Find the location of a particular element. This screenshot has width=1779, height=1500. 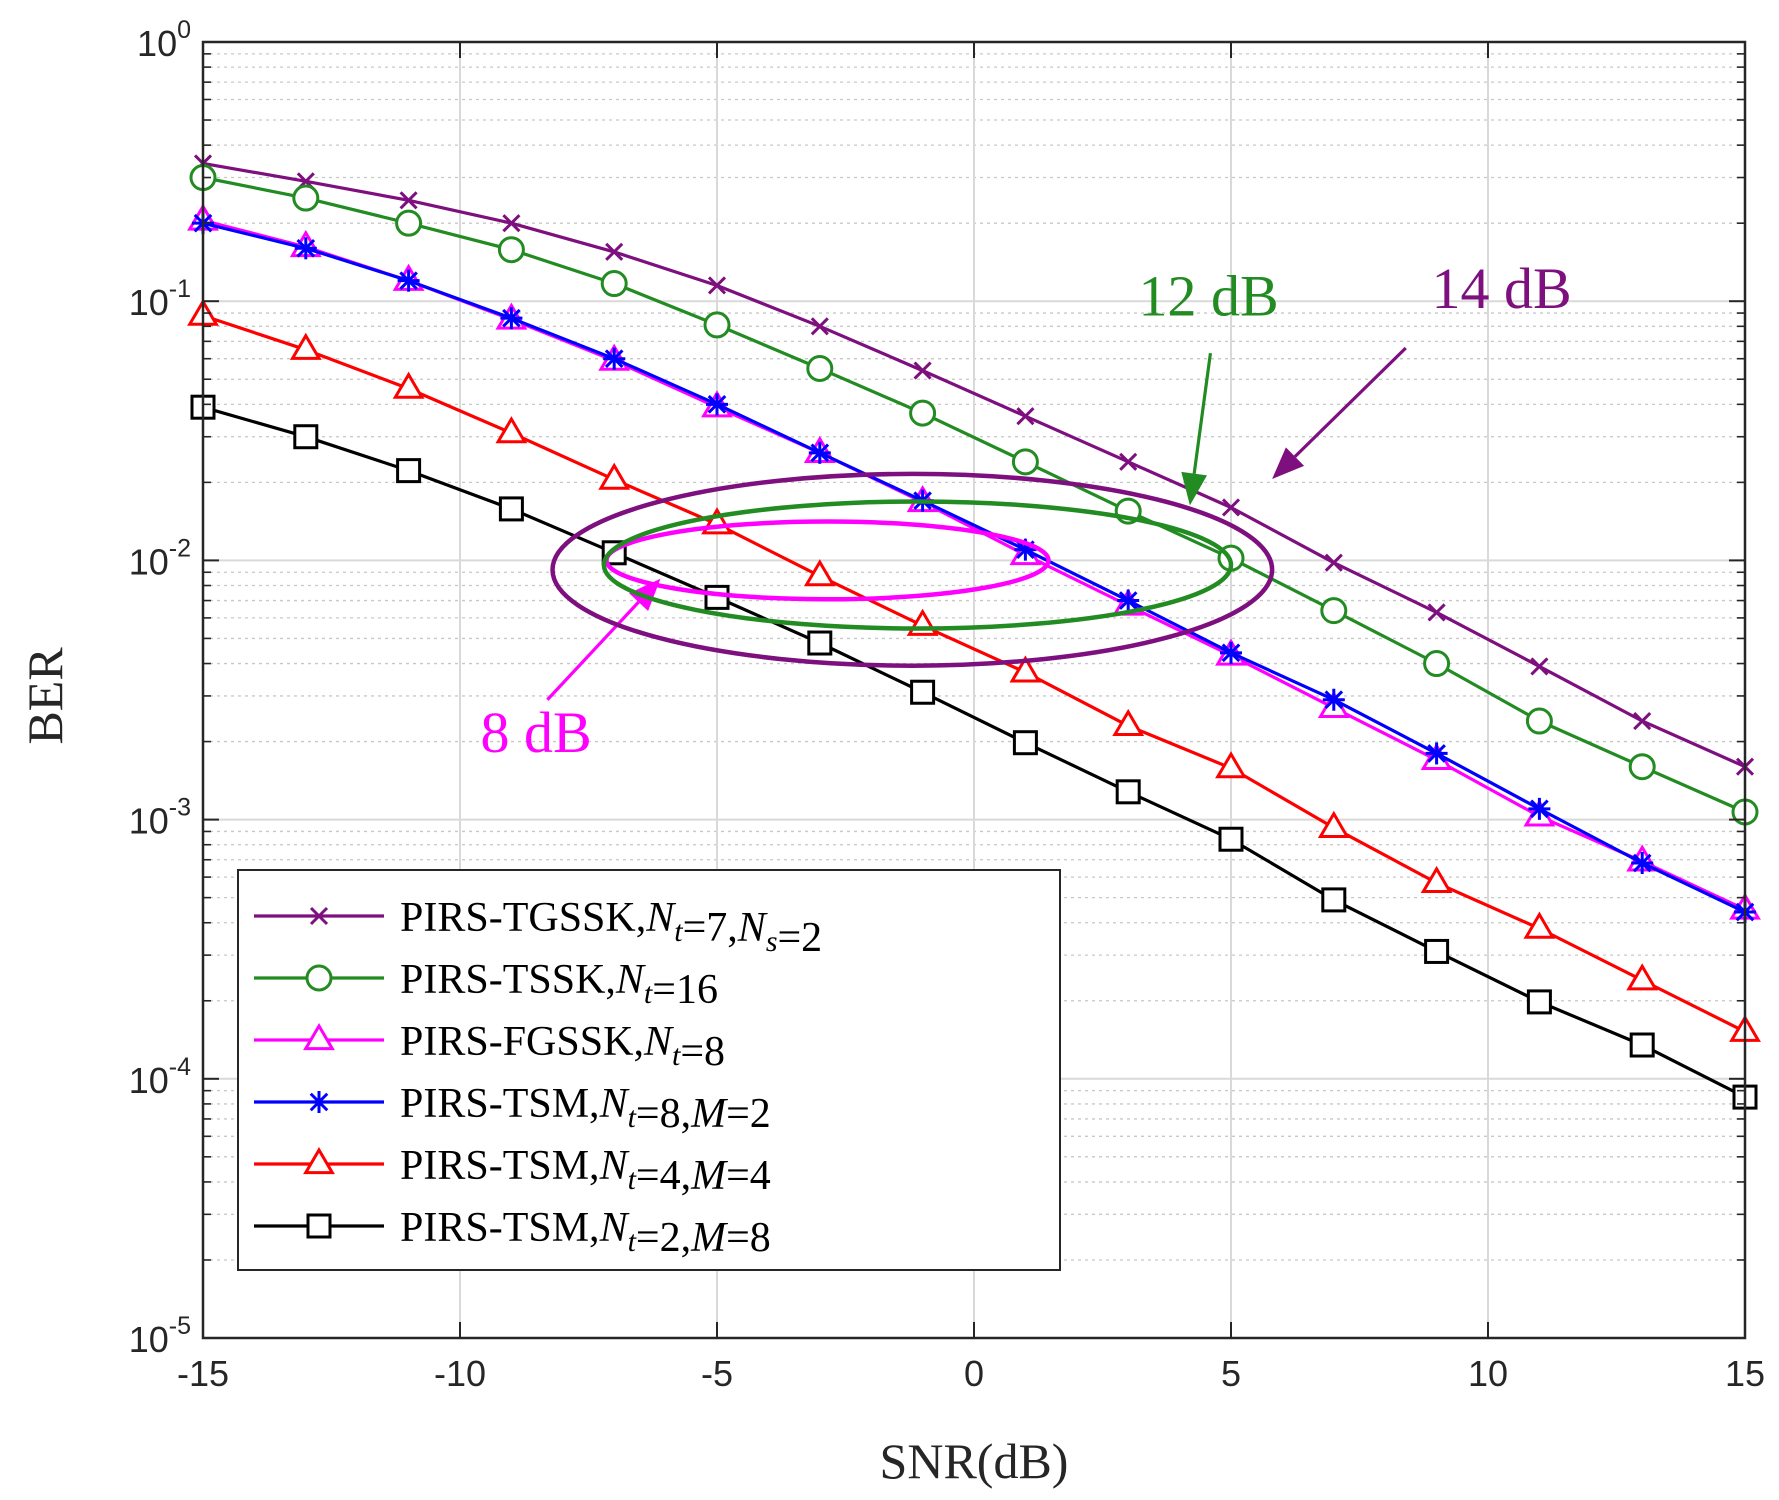

y-tick-label: 10 -4 is located at coordinates (160, 1077).